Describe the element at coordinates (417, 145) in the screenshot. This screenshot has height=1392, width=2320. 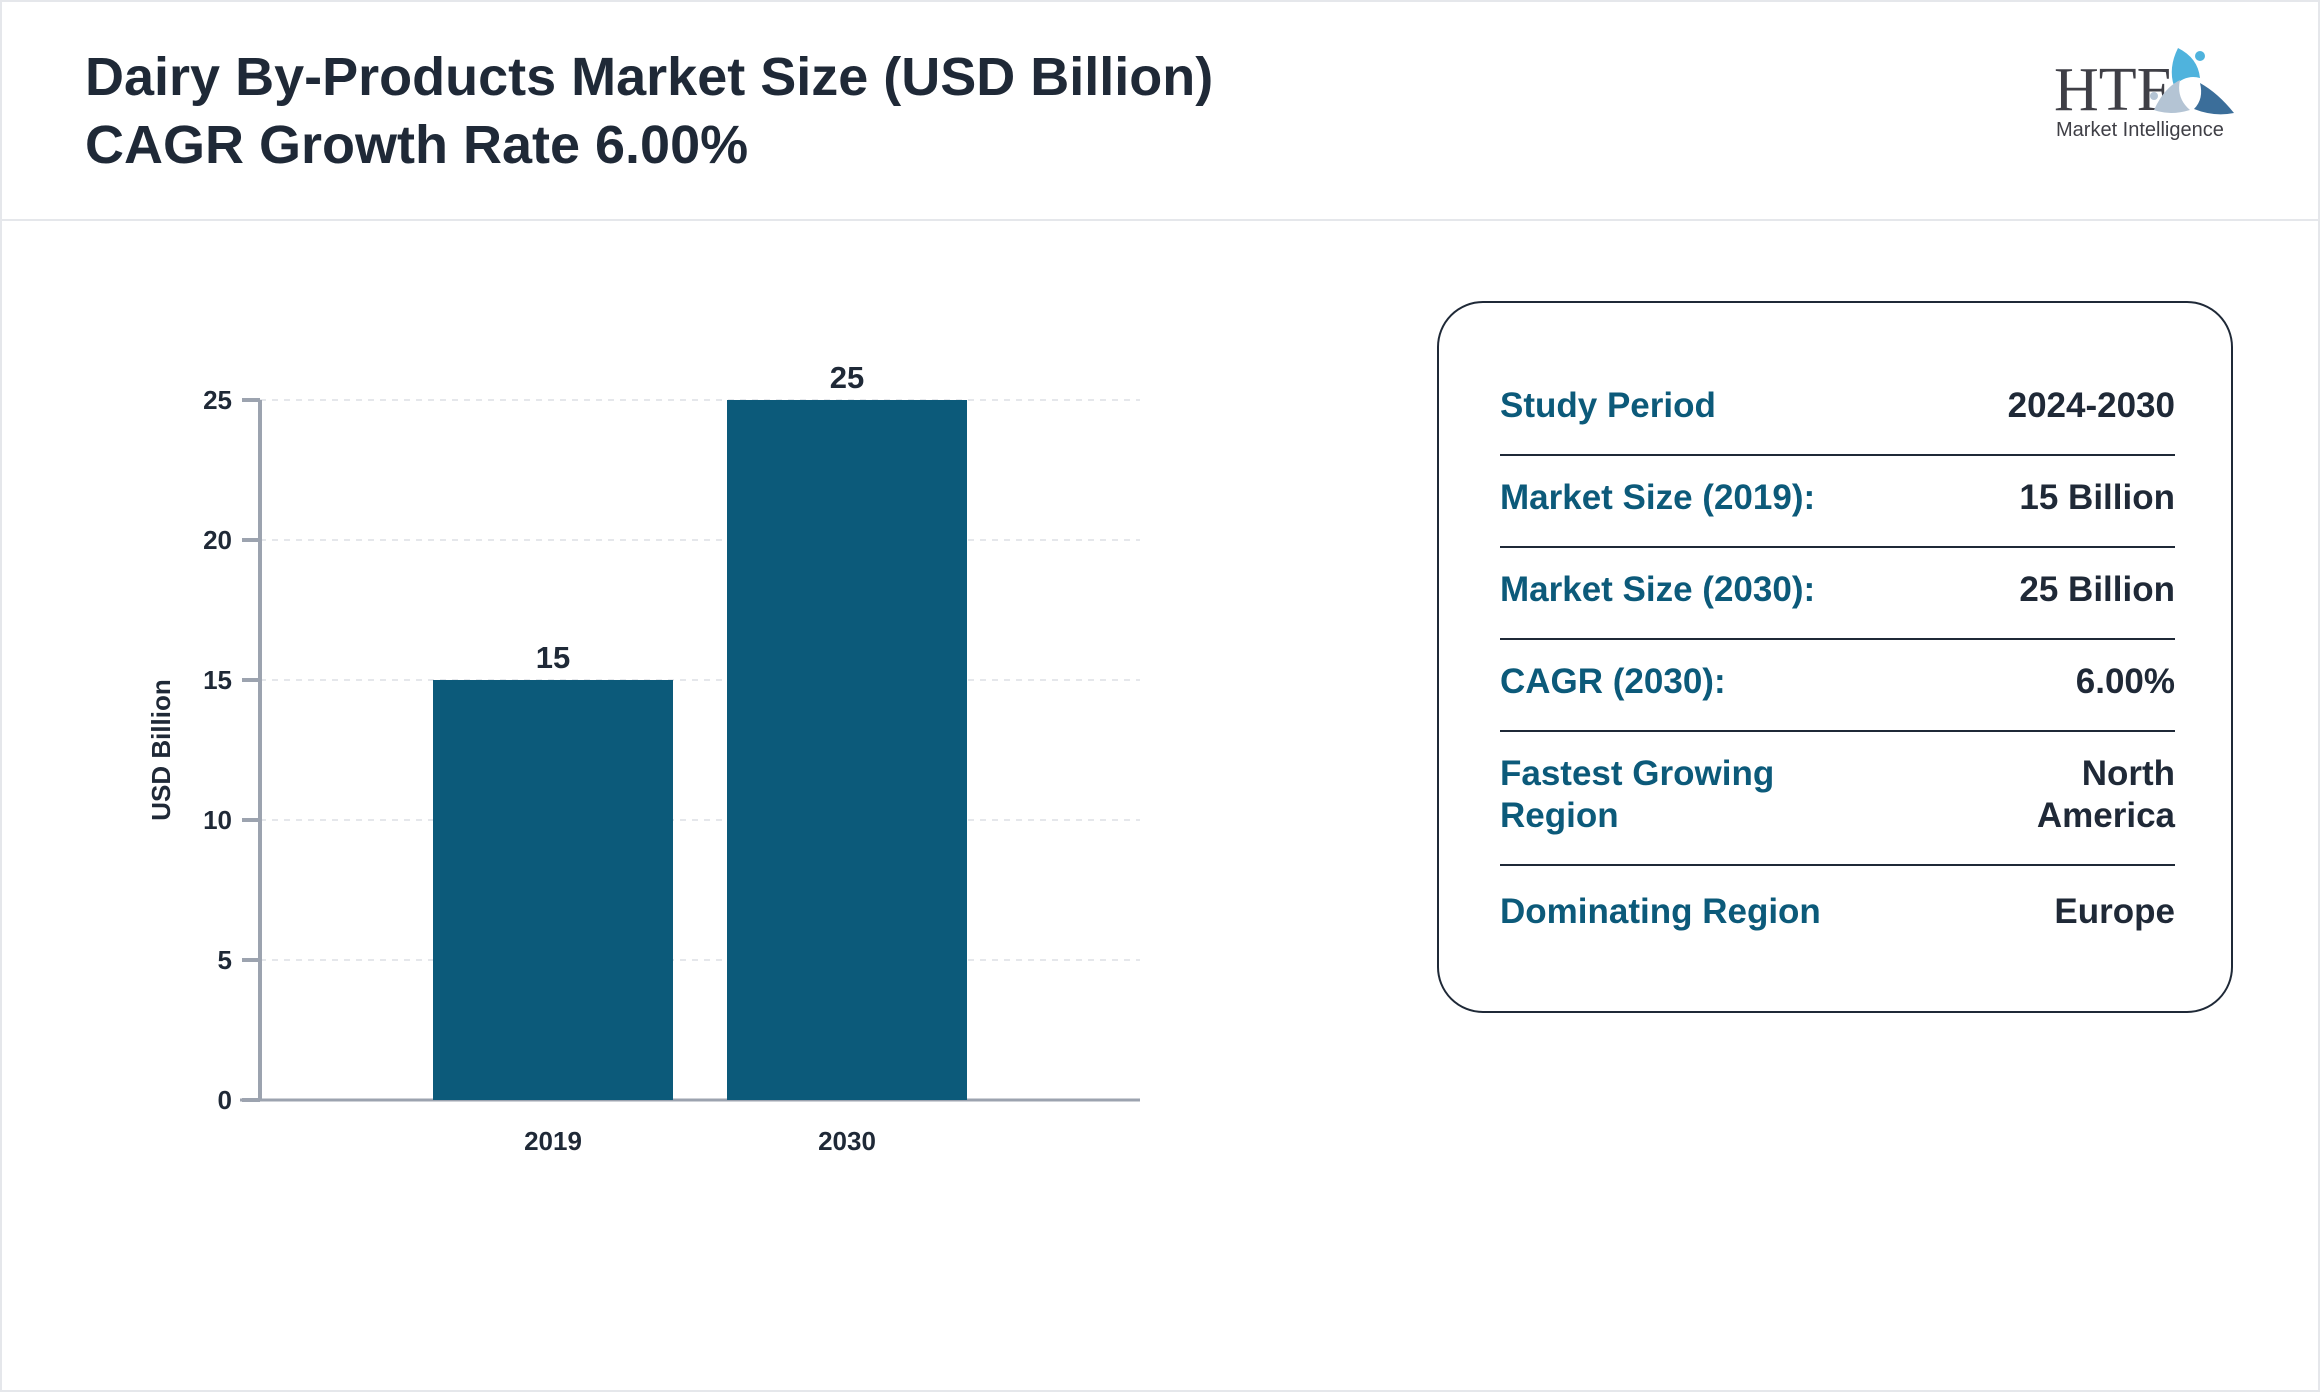
I see `page-subtitle: CAGR Growth Rate 6.00%` at that location.